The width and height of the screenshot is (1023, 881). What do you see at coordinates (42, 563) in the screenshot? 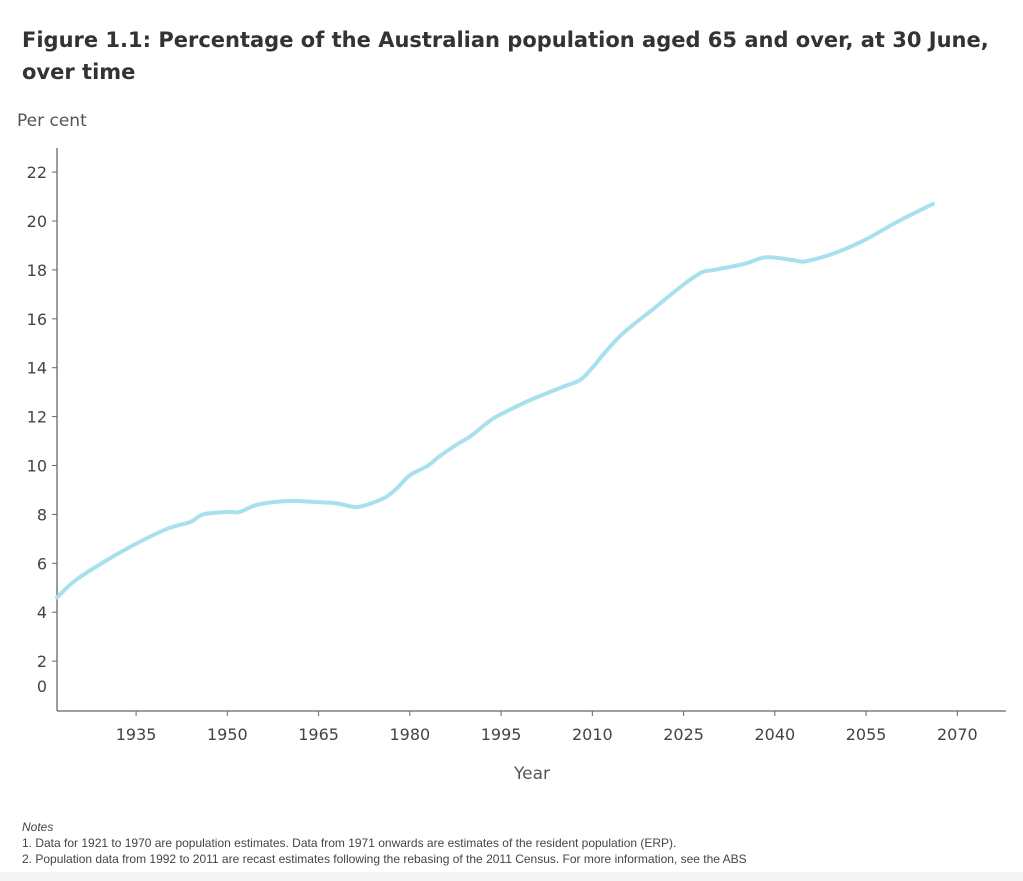
I see `y-tick-label: 6` at bounding box center [42, 563].